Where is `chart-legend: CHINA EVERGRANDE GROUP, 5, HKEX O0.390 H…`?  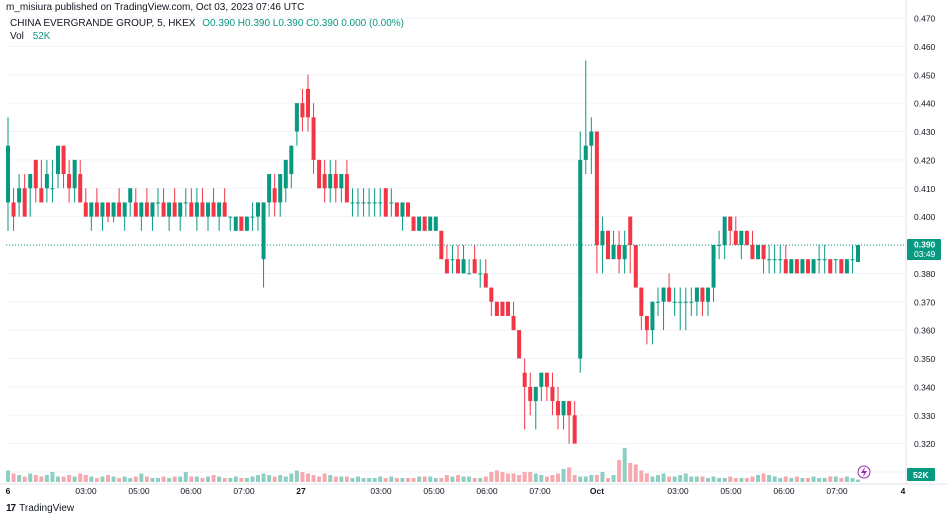 chart-legend: CHINA EVERGRANDE GROUP, 5, HKEX O0.390 H… is located at coordinates (207, 30).